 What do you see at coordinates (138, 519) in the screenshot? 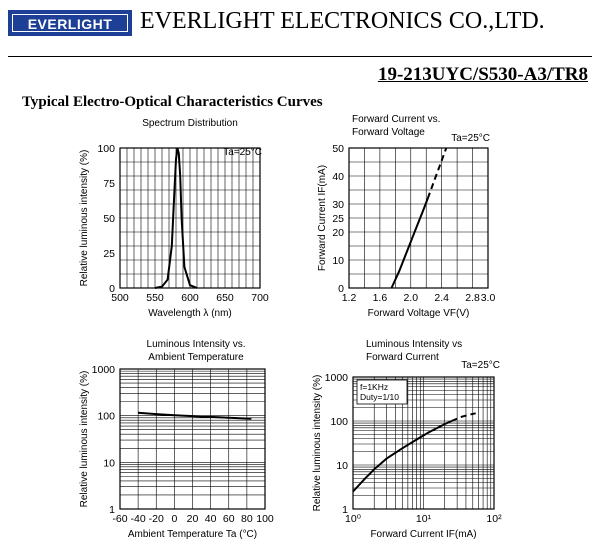
I see `x-tick-label: -40` at bounding box center [138, 519].